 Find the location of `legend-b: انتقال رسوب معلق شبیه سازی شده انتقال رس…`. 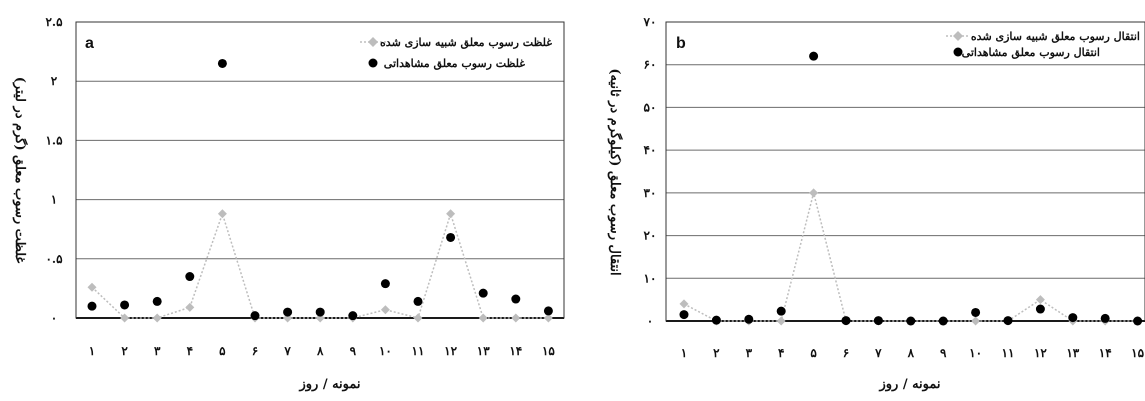

legend-b: انتقال رسوب معلق شبیه سازی شده انتقال رس… is located at coordinates (1043, 44).